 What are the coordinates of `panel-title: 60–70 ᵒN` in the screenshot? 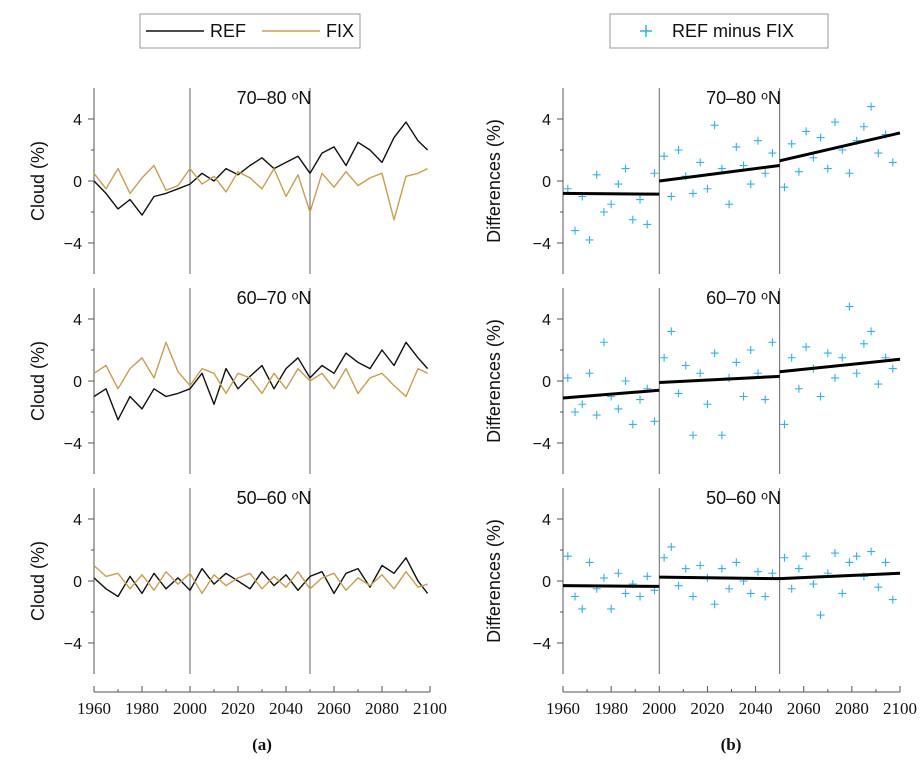 It's located at (274, 298).